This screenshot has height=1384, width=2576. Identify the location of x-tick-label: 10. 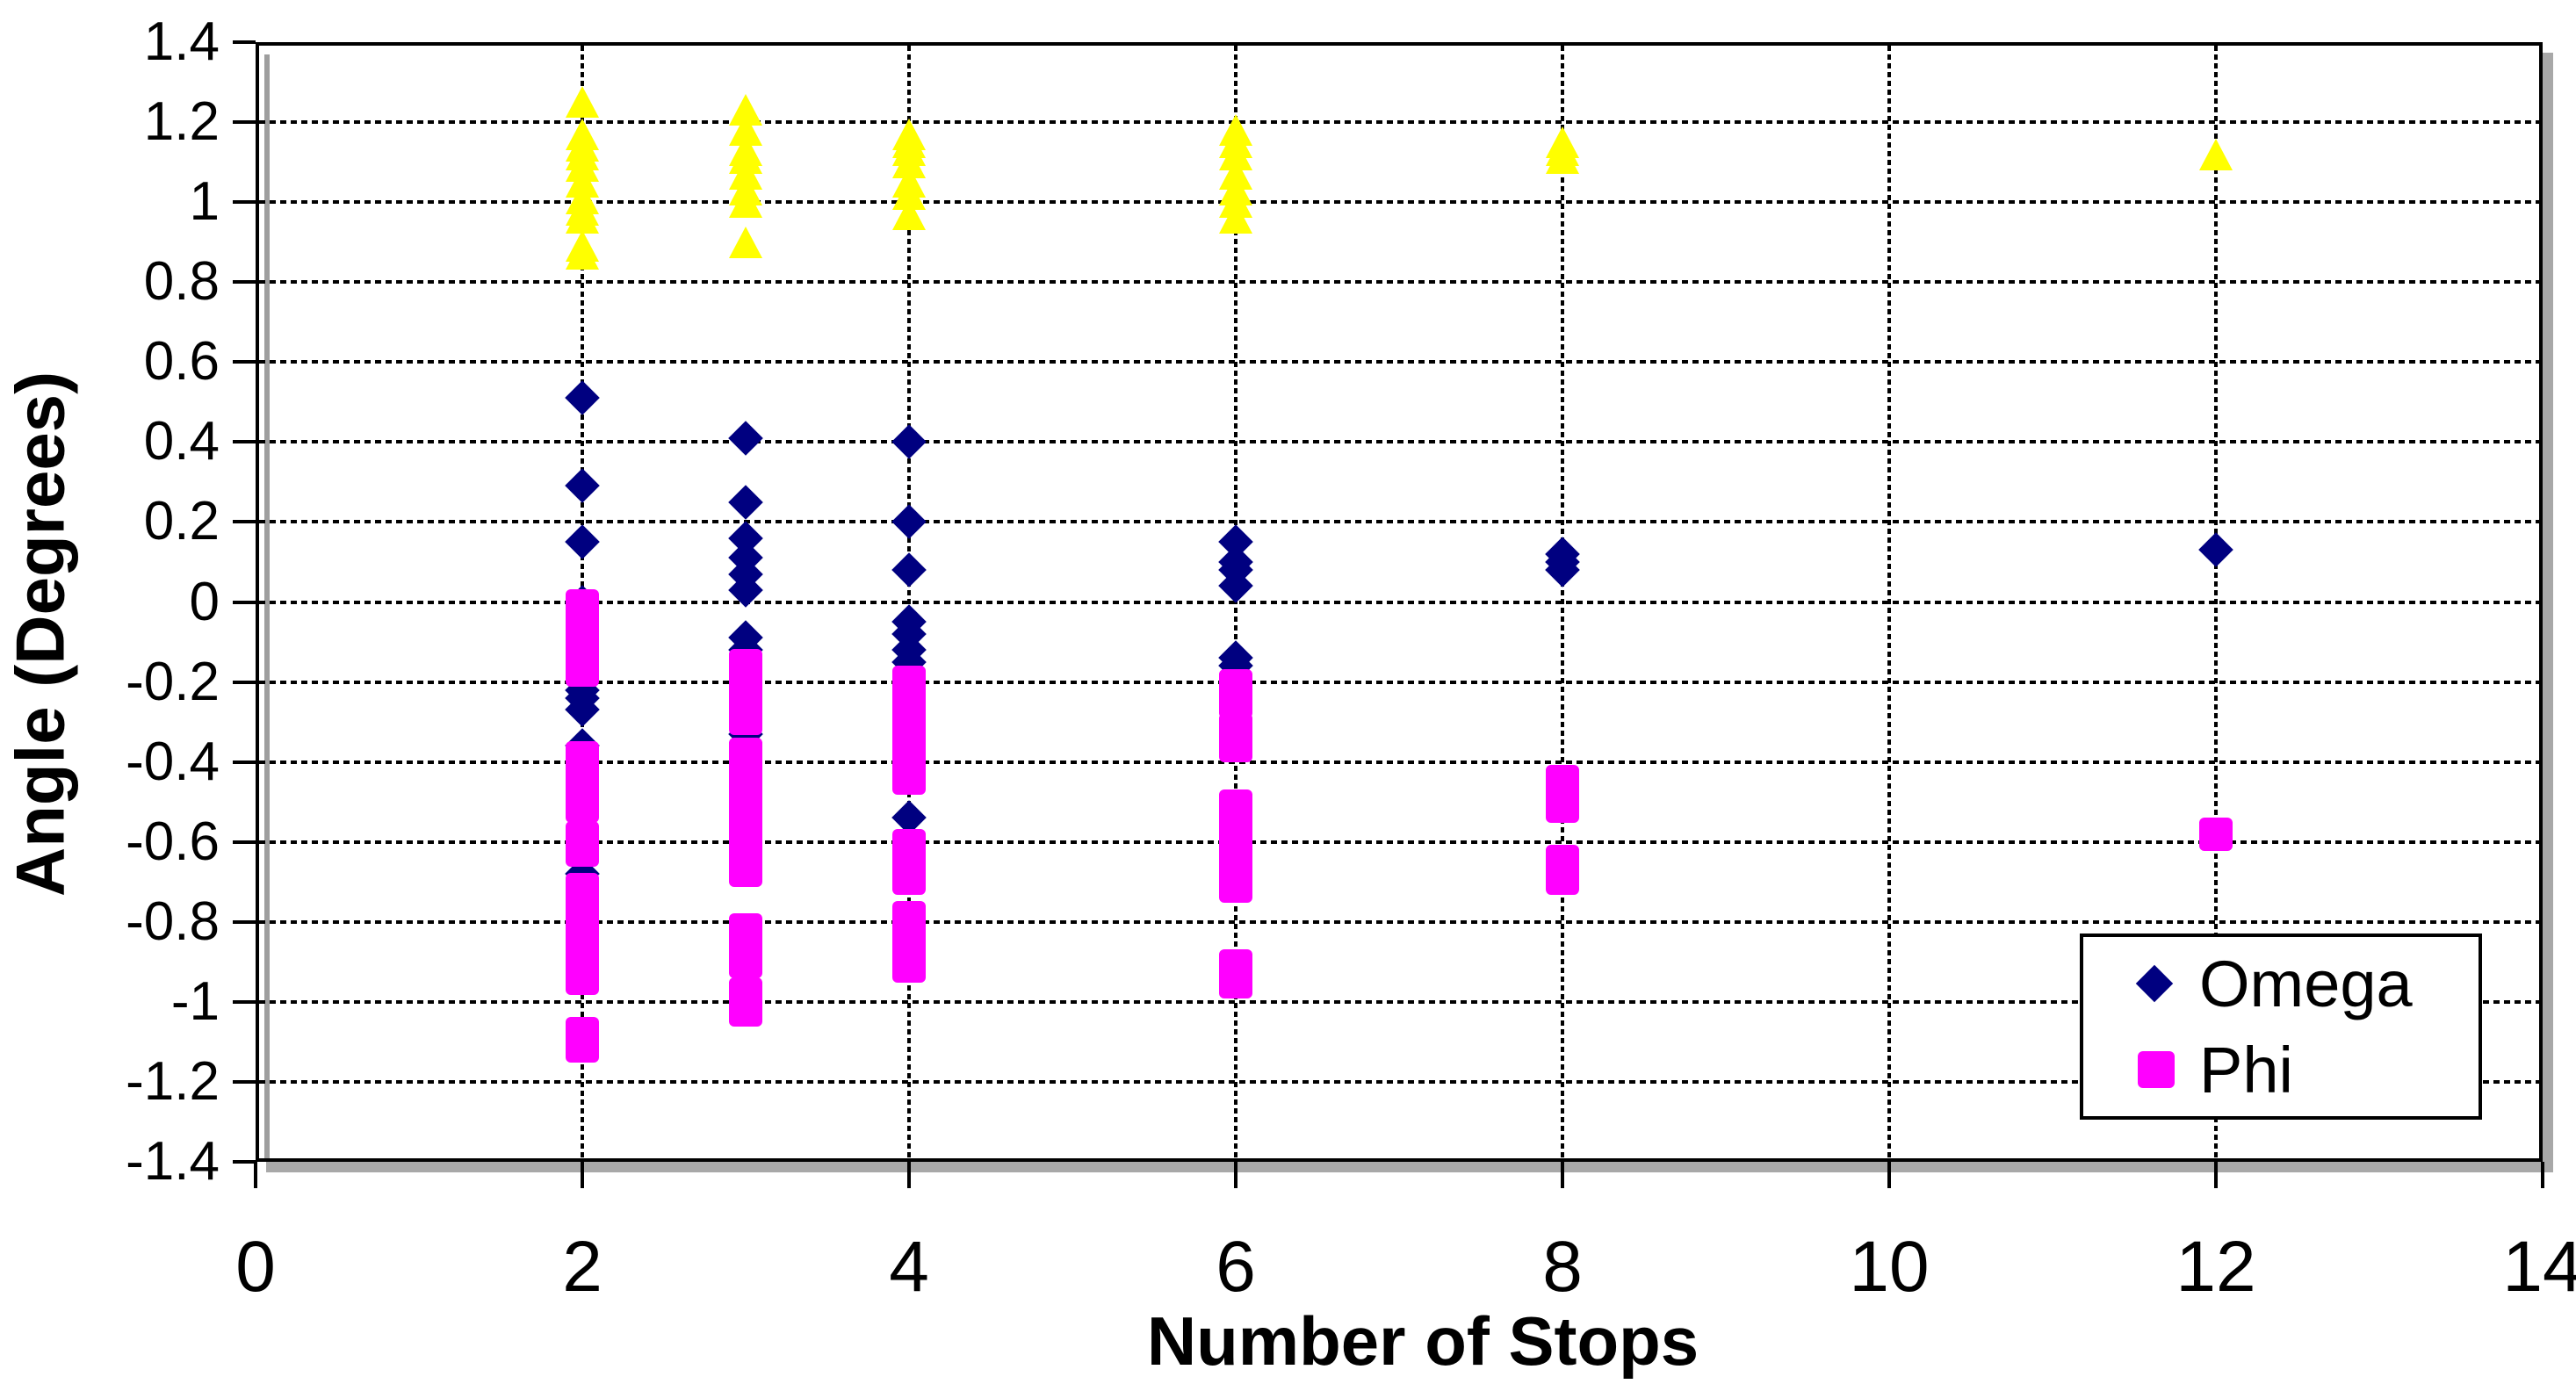
(1889, 1267).